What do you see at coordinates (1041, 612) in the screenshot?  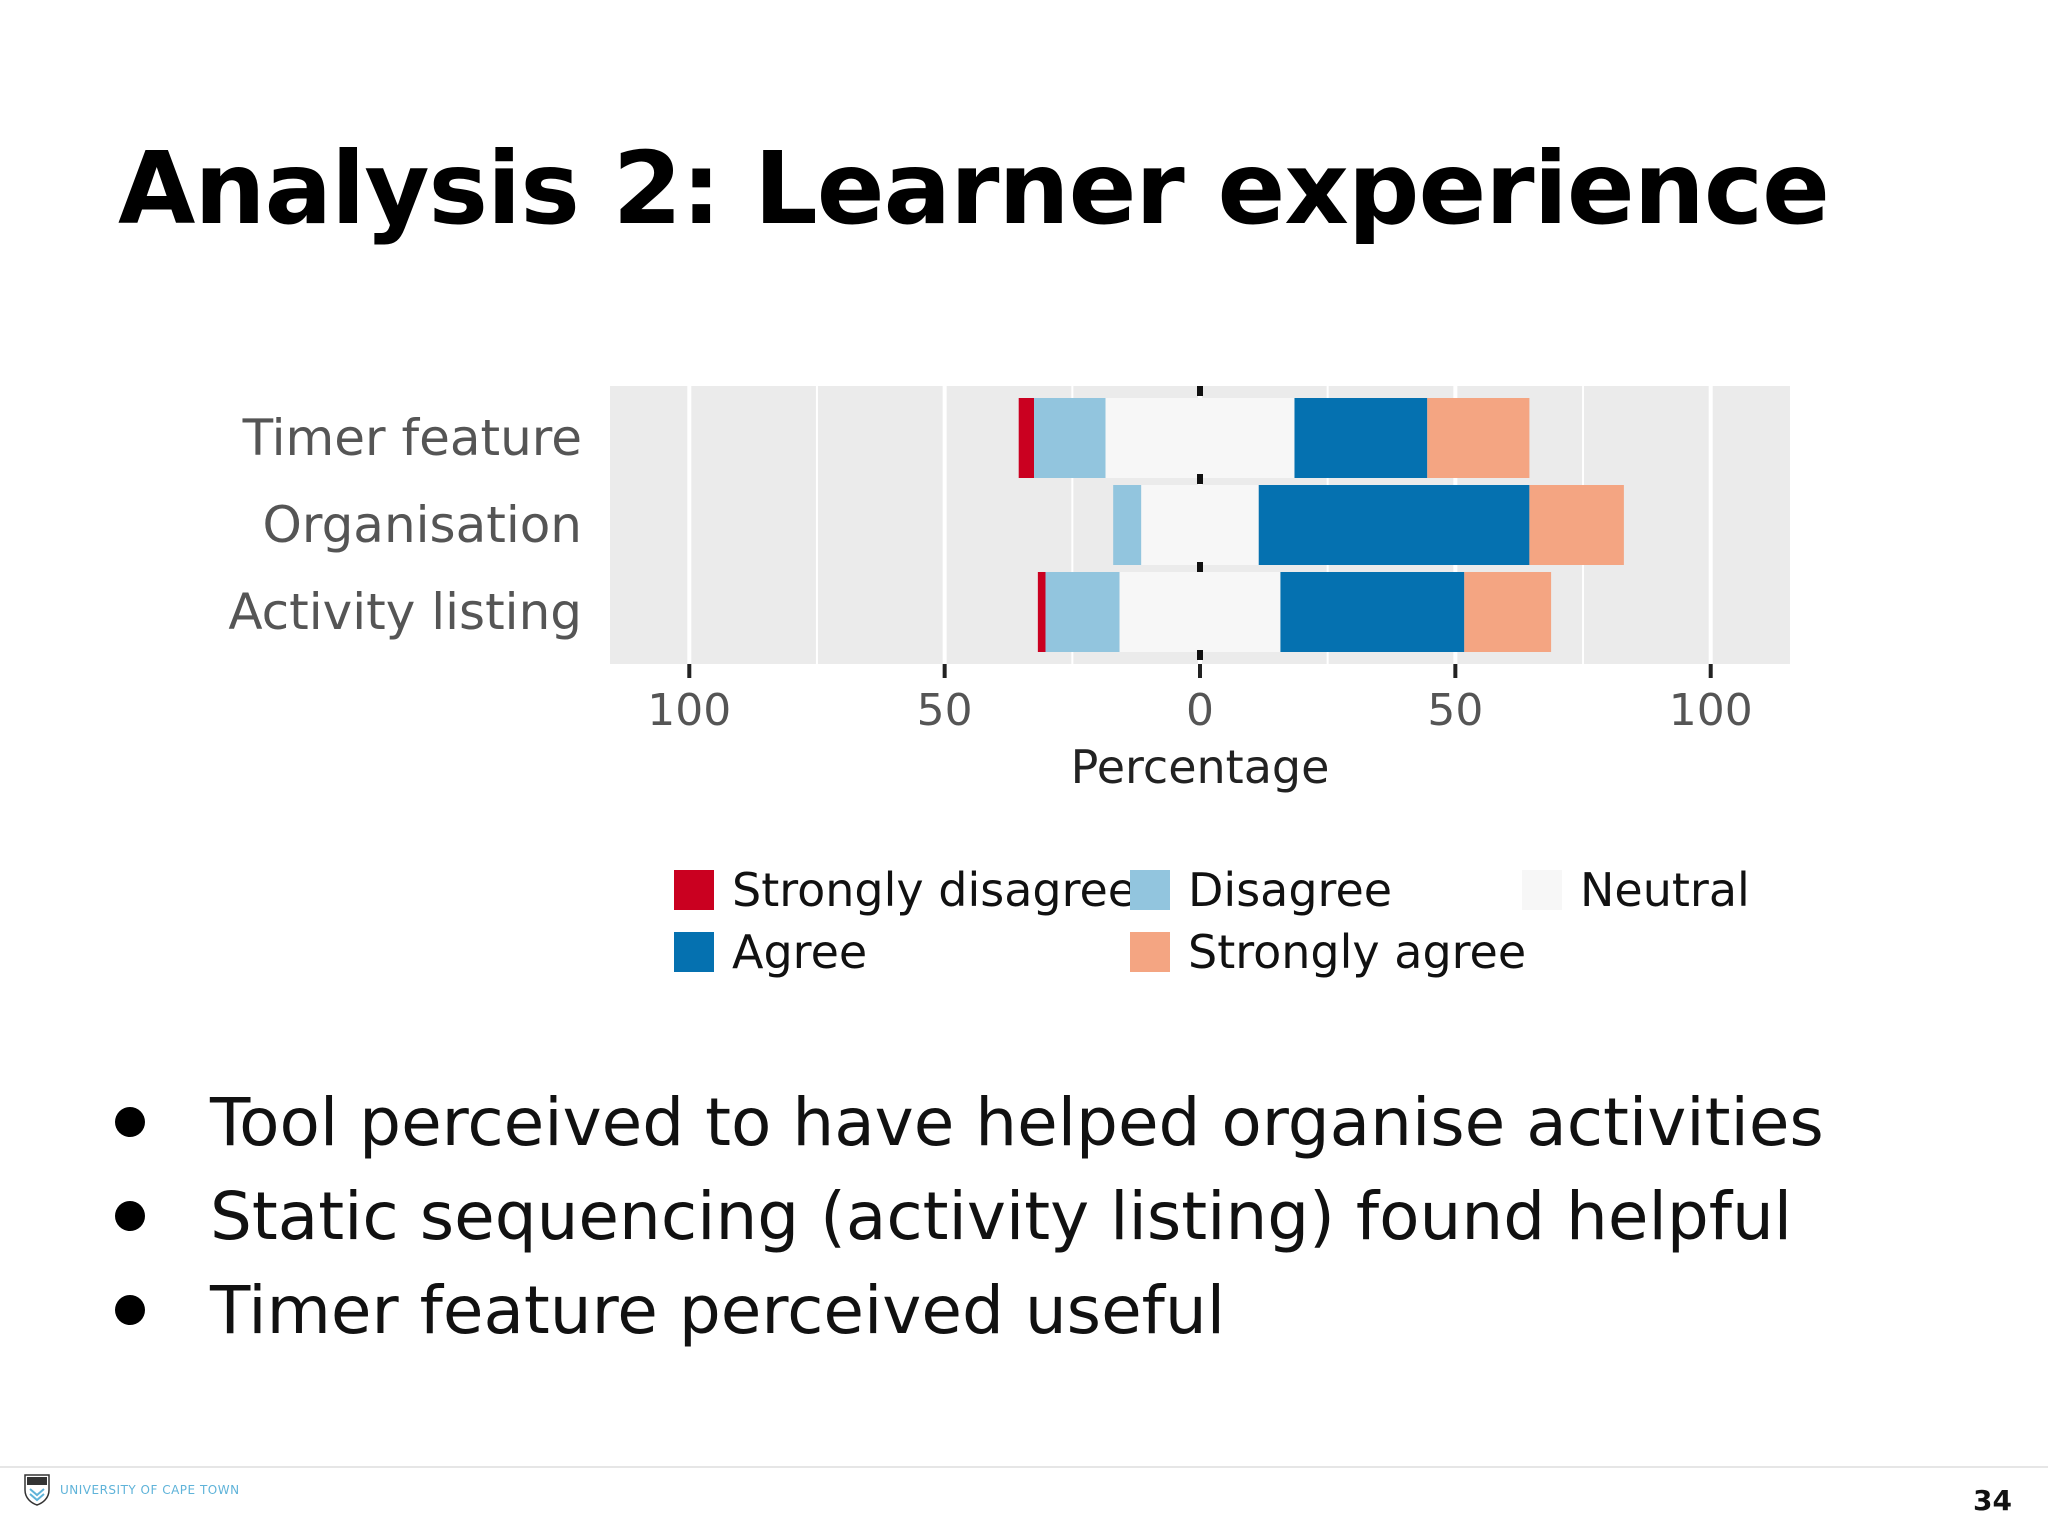 I see `bar-activity-listing-strongly-disagree` at bounding box center [1041, 612].